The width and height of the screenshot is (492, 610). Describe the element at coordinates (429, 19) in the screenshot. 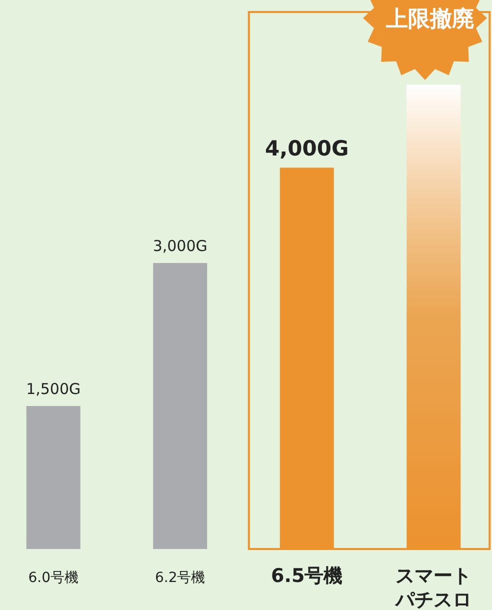

I see `text: 上限撤廃` at that location.